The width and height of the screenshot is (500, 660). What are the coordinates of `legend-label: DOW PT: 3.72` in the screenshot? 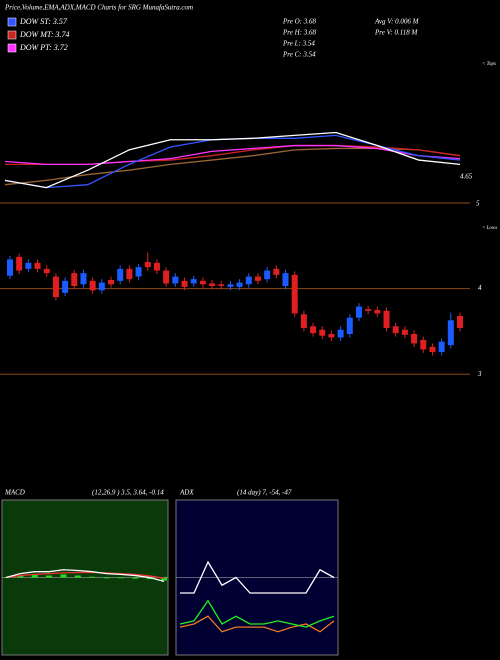 It's located at (43, 47).